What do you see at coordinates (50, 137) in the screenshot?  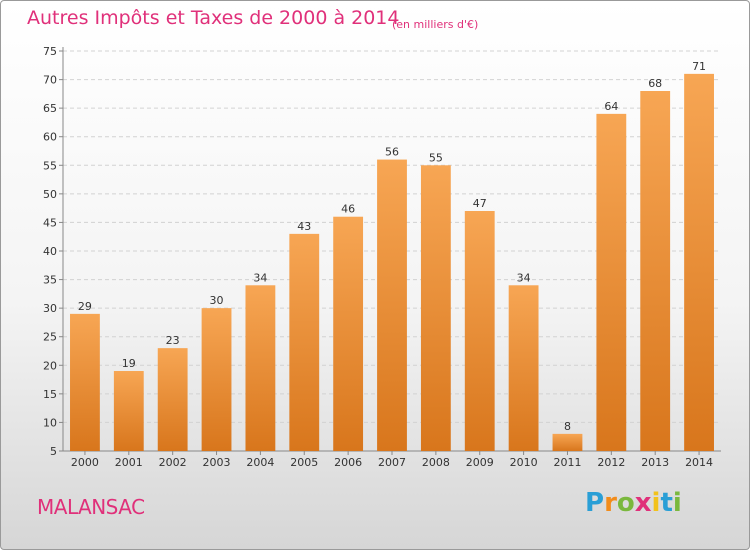 I see `y-tick-label: 60` at bounding box center [50, 137].